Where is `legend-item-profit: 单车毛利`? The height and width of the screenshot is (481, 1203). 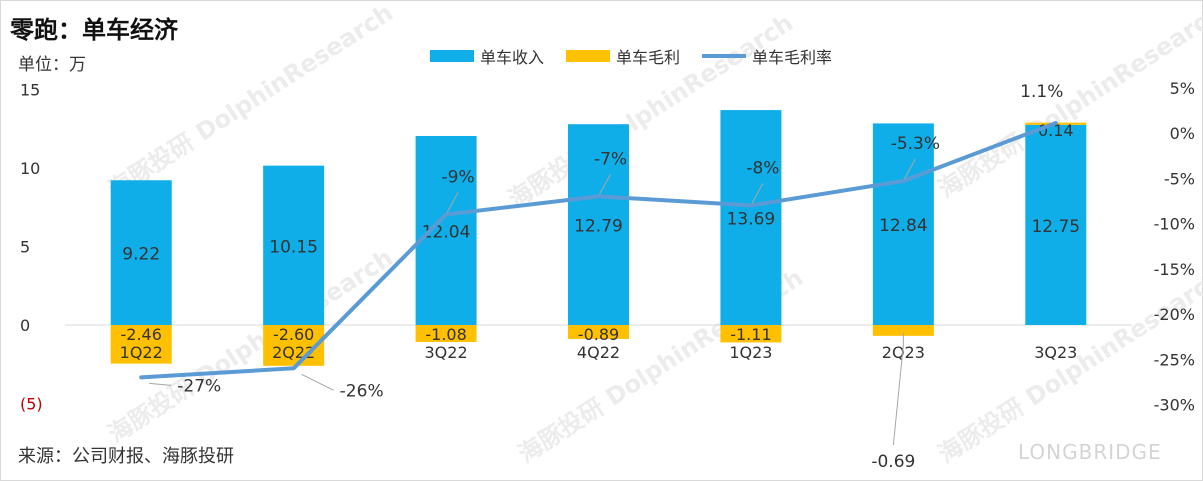
legend-item-profit: 单车毛利 is located at coordinates (623, 56).